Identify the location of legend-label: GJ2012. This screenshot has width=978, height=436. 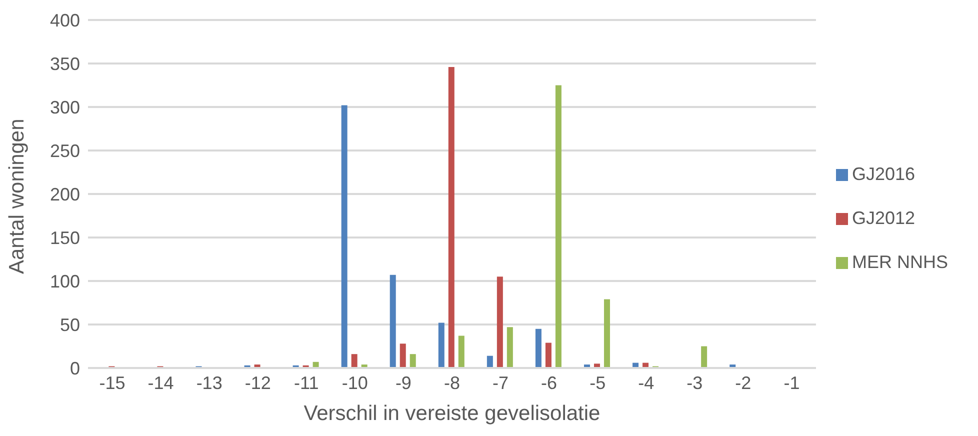
(884, 218).